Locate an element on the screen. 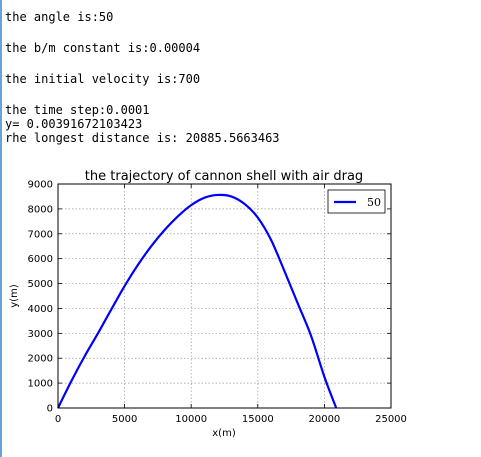 This screenshot has height=457, width=481. y-tick-label: 9000 is located at coordinates (40, 185).